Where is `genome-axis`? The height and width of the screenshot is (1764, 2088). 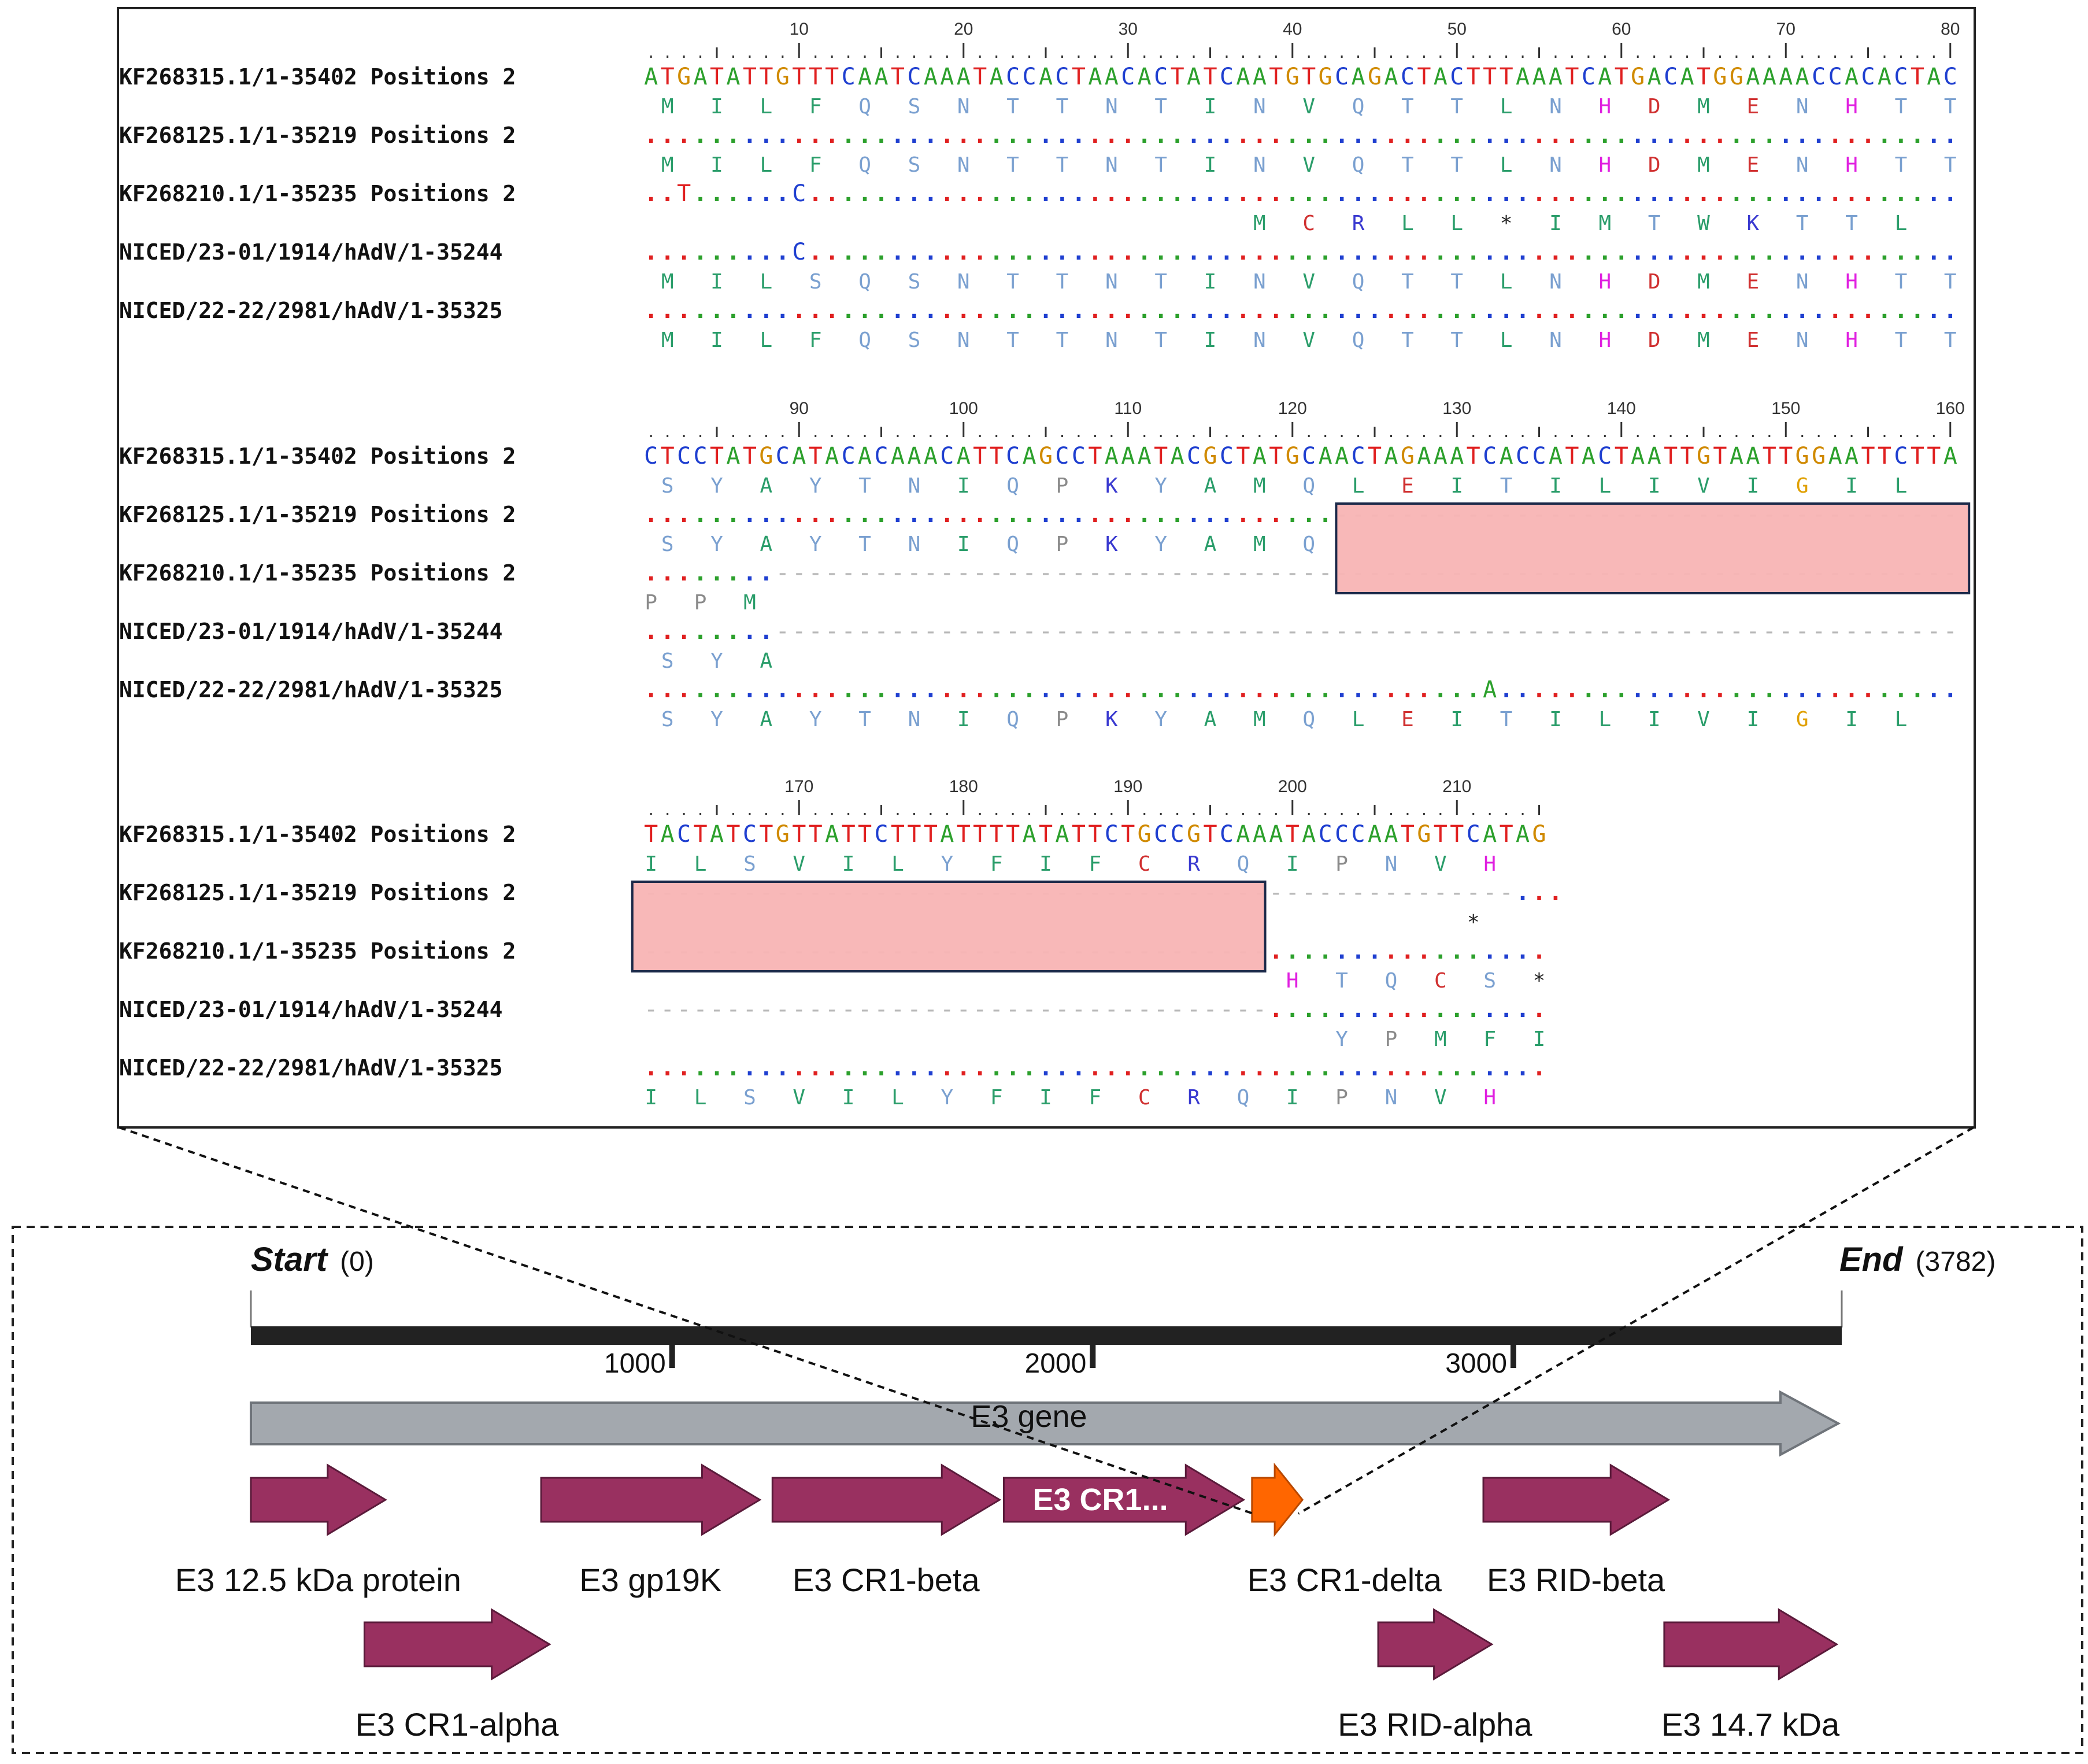 genome-axis is located at coordinates (1046, 1335).